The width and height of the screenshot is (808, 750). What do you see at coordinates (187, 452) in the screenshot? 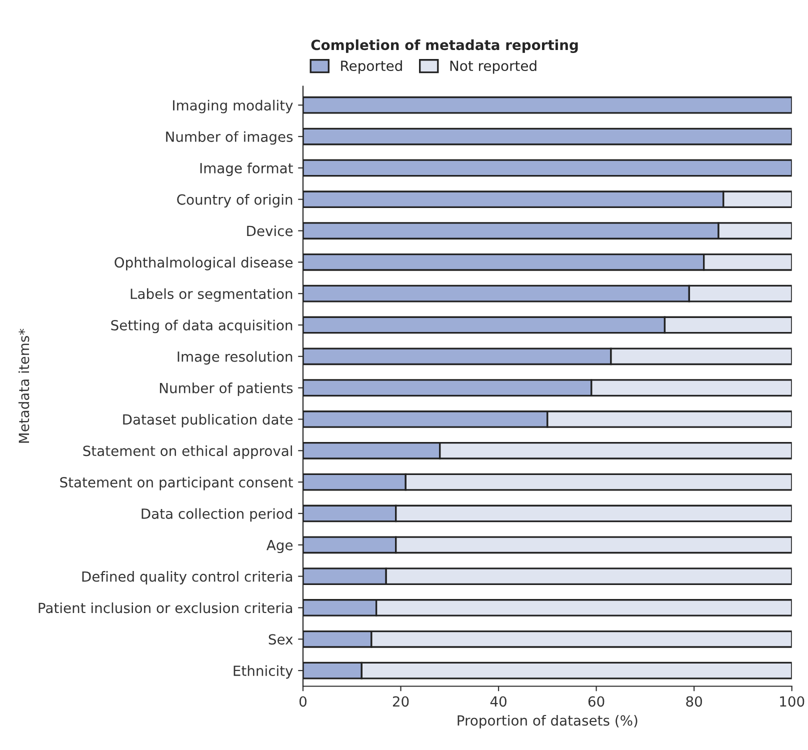
I see `y-tick-label: Statement on ethical approval` at bounding box center [187, 452].